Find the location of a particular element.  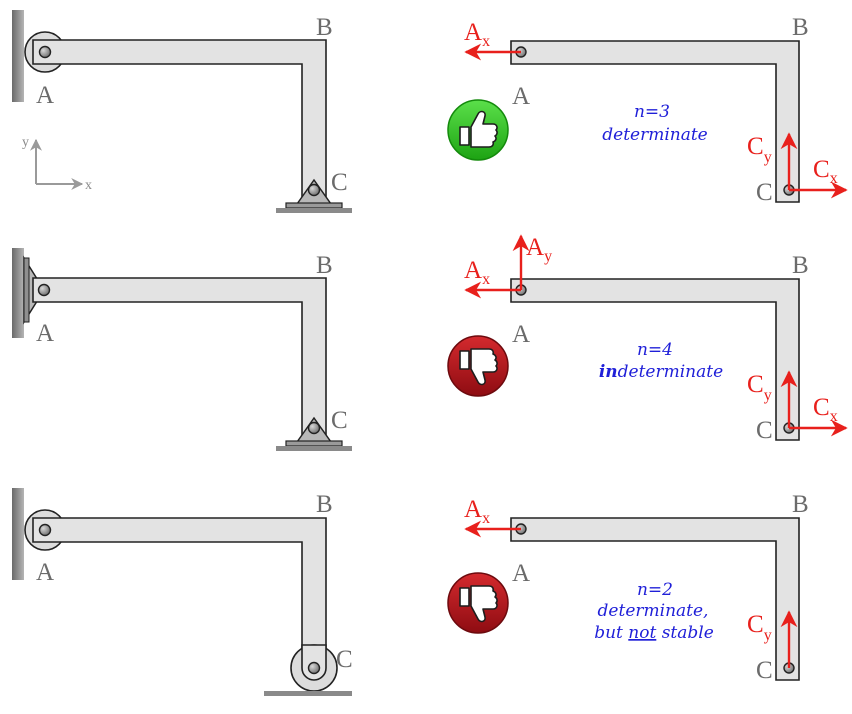

case-1-structure: A B C y x is located at coordinates (182, 111).